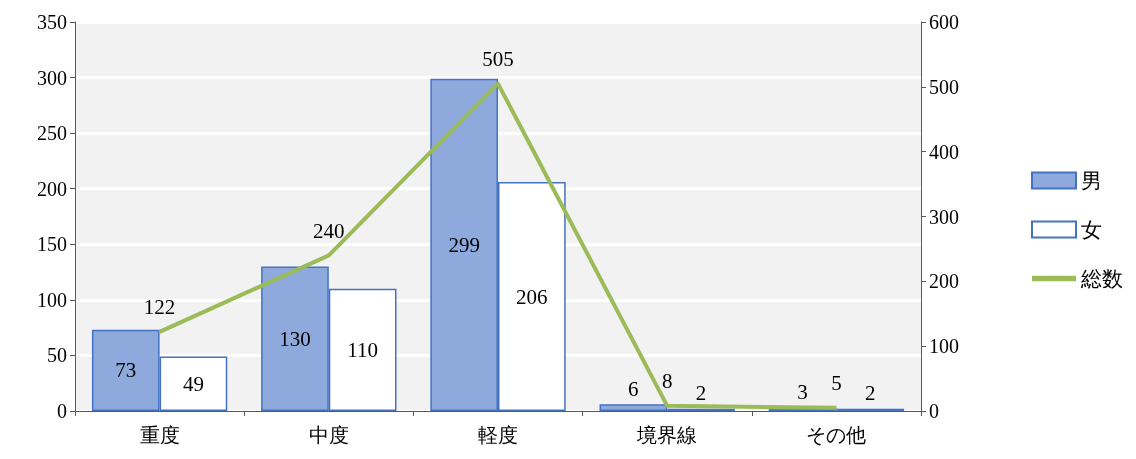 This screenshot has width=1136, height=459. Describe the element at coordinates (667, 435) in the screenshot. I see `x-tick-label: 境界線` at that location.